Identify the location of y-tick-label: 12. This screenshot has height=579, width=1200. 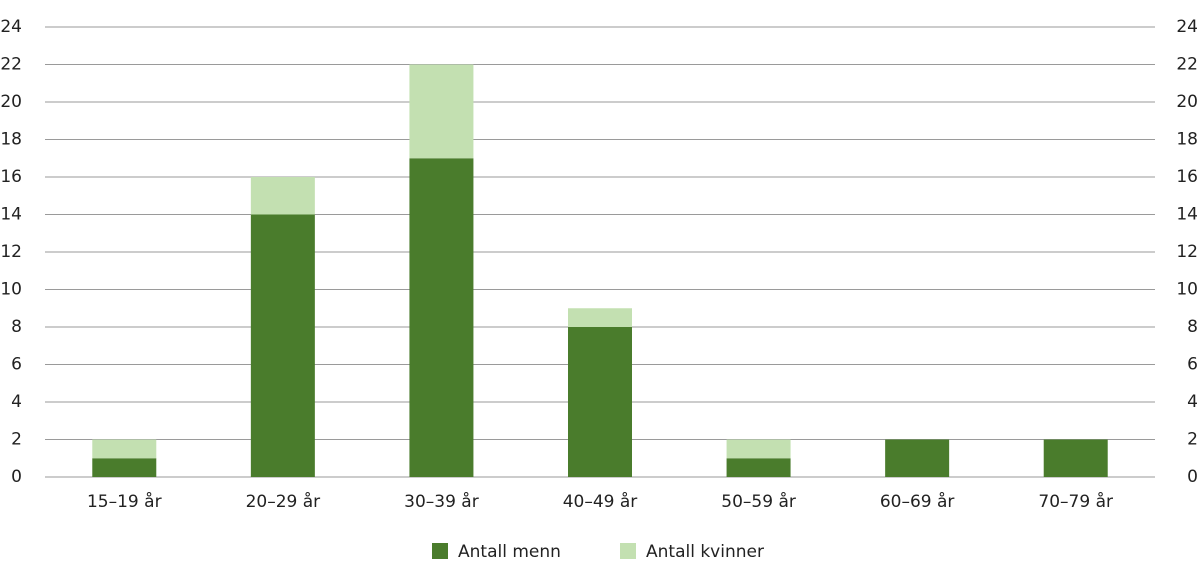
(11, 252).